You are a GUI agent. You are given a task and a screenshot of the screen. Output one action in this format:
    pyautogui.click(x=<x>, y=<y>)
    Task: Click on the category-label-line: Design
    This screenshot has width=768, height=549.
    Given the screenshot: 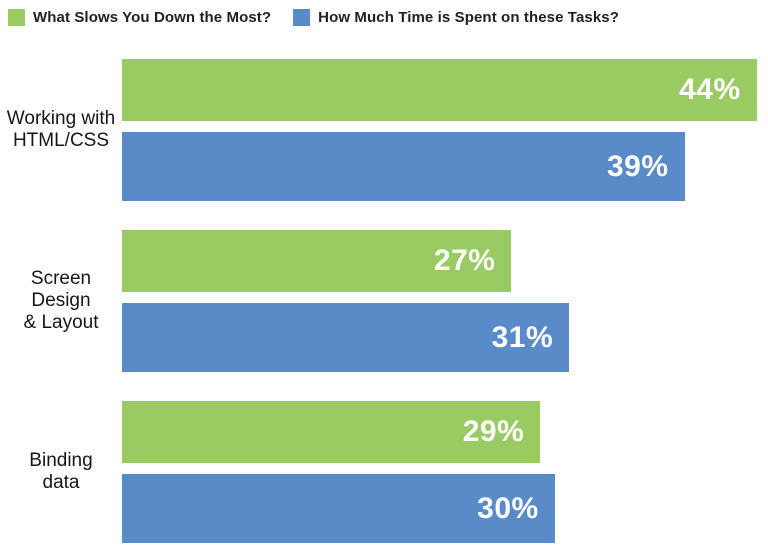 What is the action you would take?
    pyautogui.click(x=61, y=300)
    